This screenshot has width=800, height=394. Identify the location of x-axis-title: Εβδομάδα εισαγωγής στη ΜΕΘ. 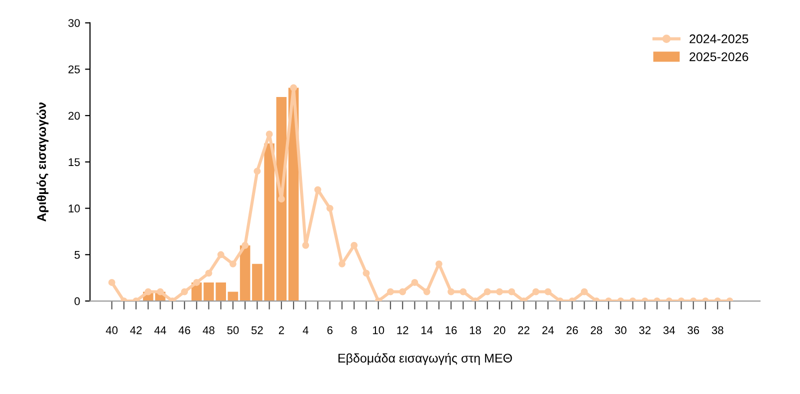
(425, 359).